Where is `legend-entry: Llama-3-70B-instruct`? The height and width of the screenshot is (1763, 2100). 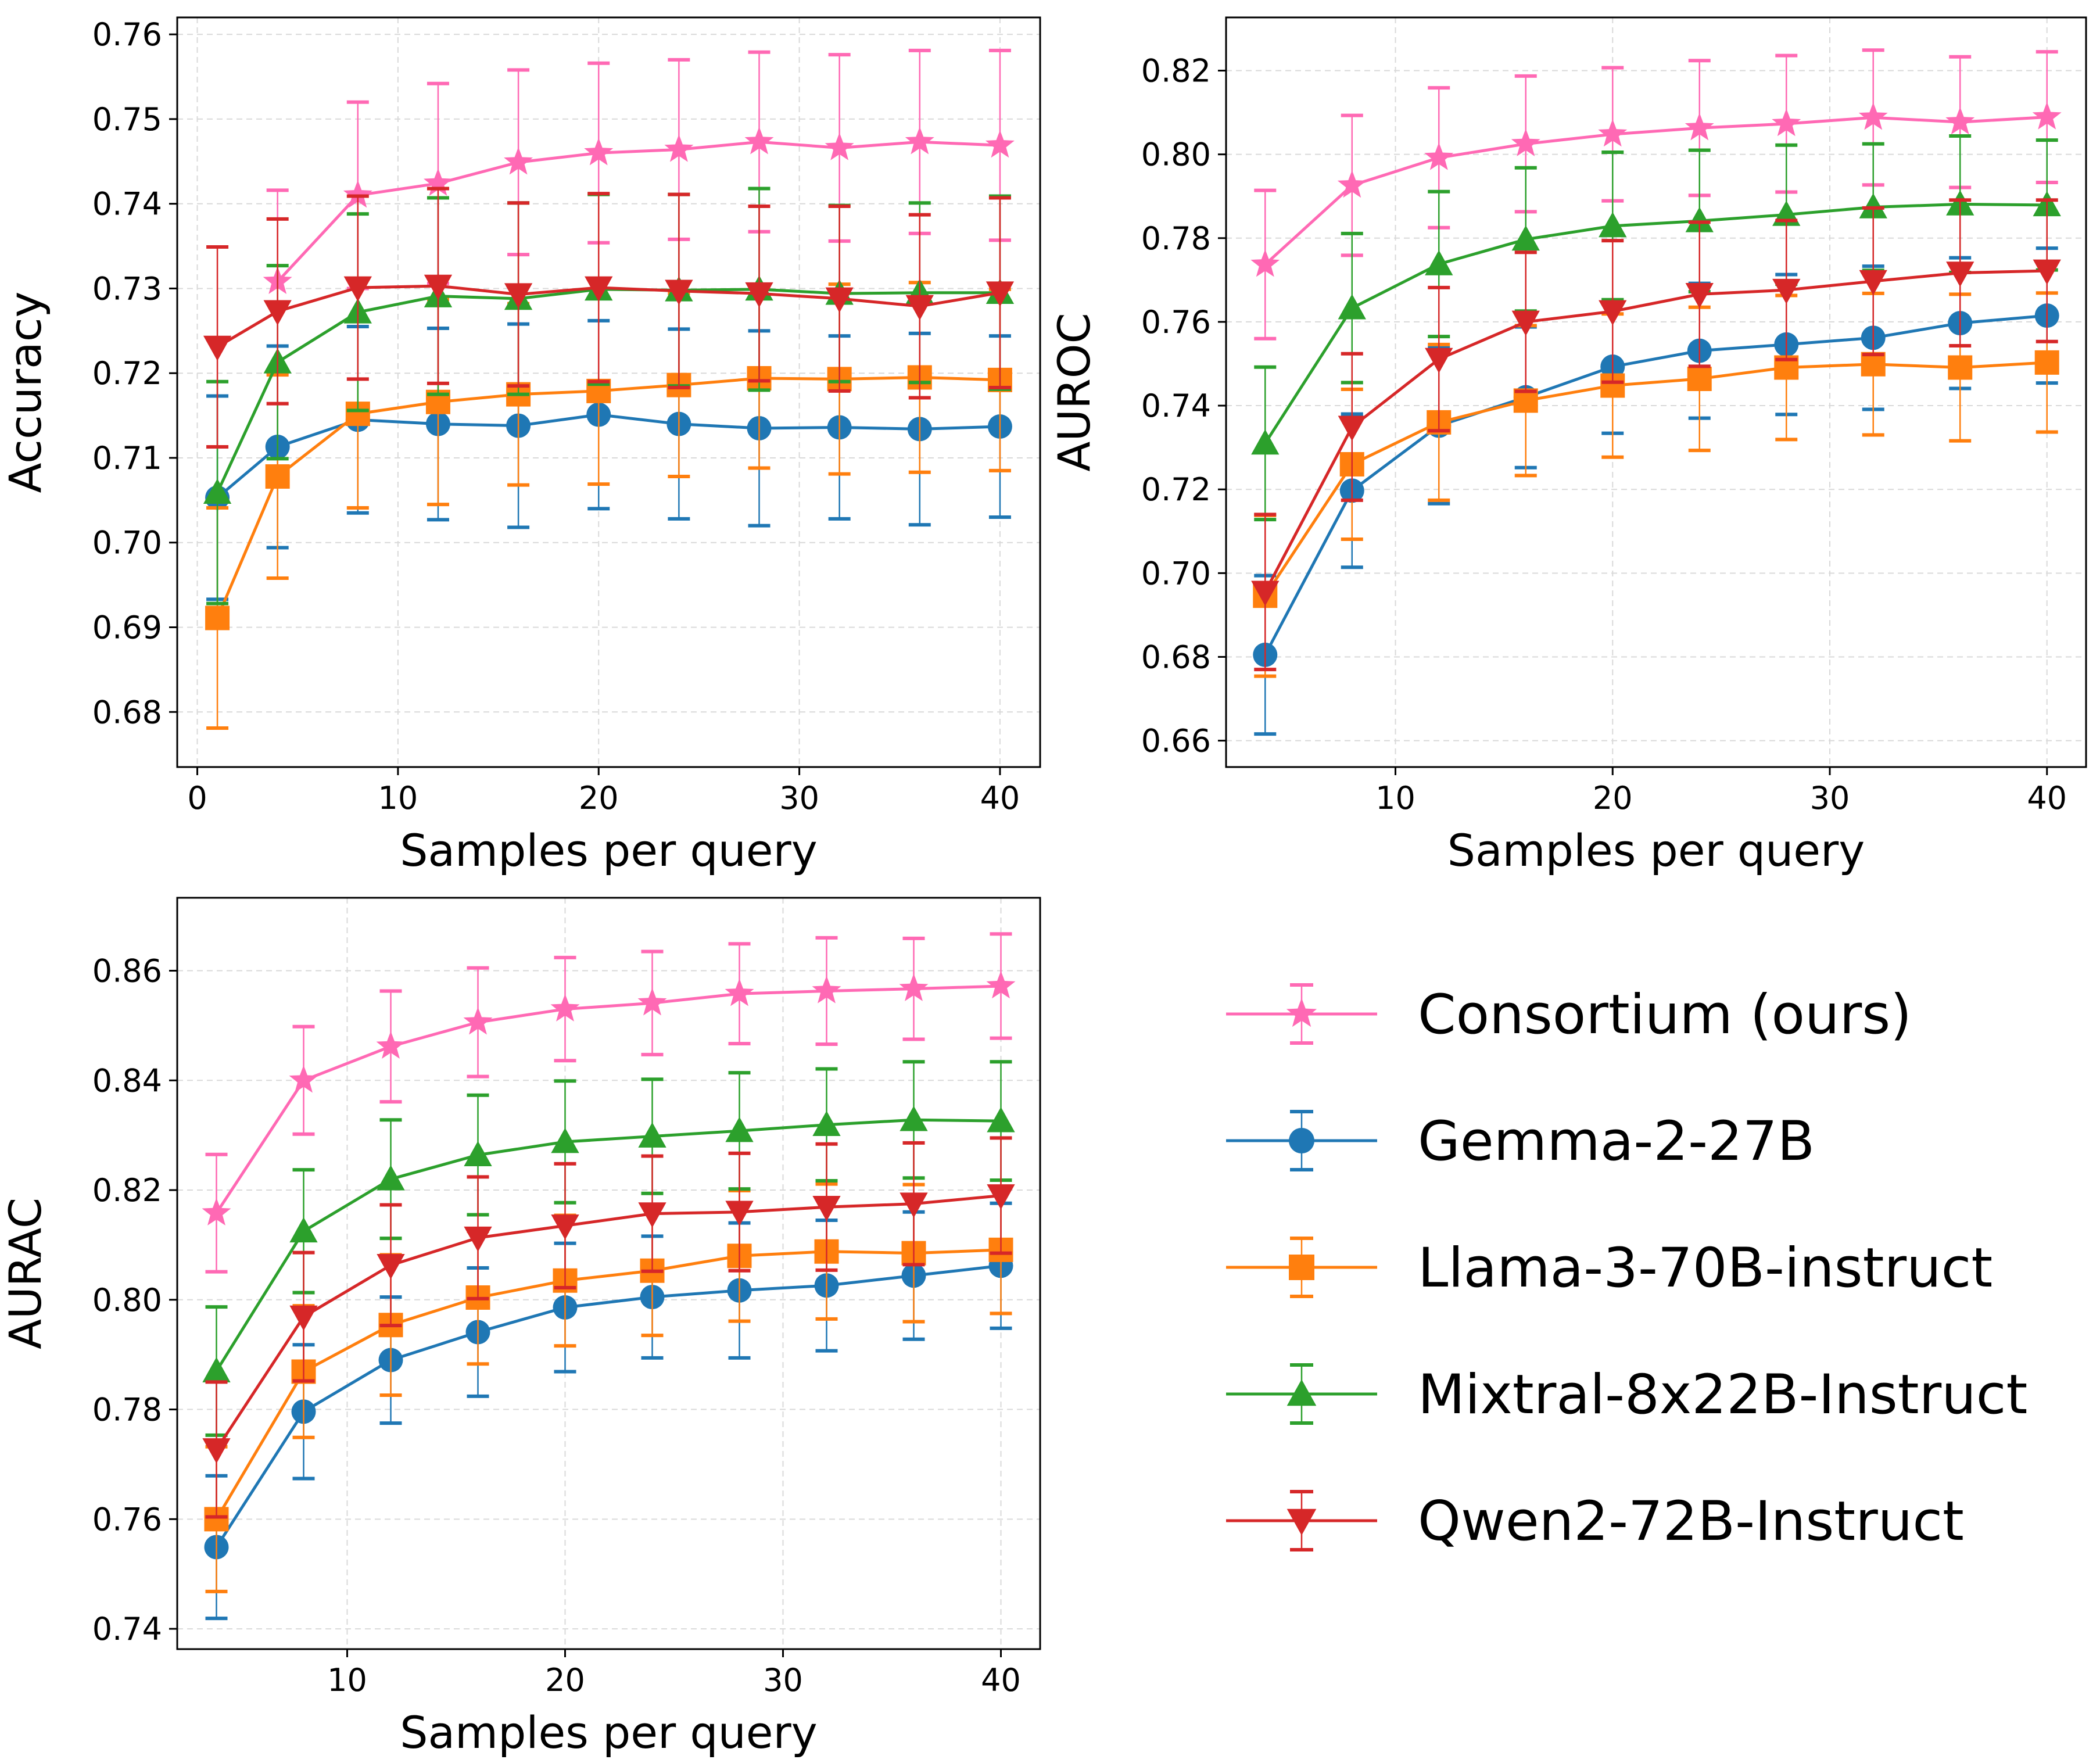
legend-entry: Llama-3-70B-instruct is located at coordinates (1609, 1268).